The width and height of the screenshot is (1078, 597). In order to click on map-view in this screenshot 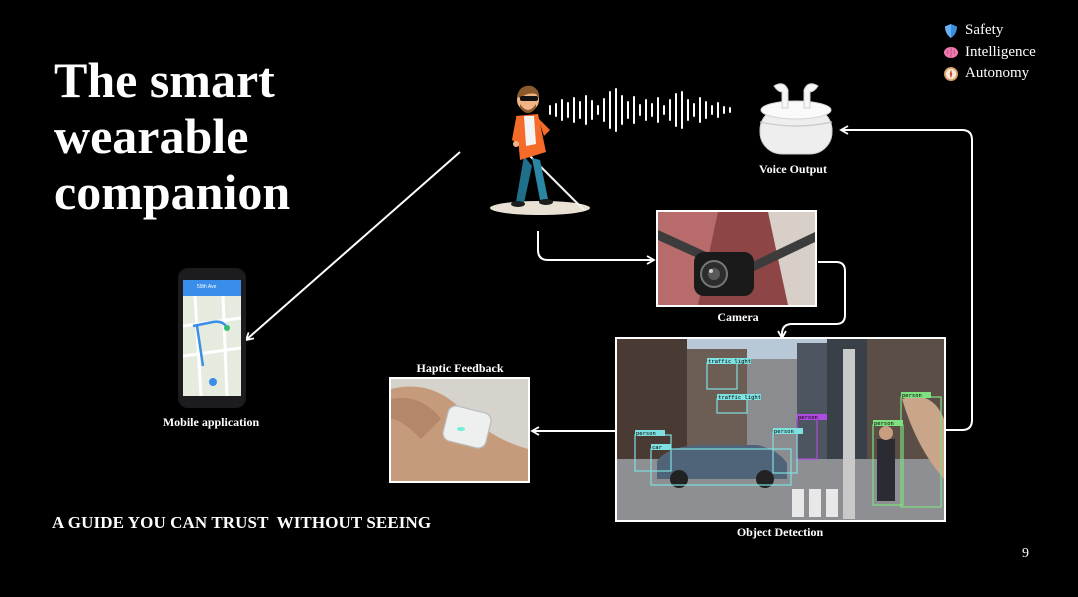, I will do `click(212, 345)`.